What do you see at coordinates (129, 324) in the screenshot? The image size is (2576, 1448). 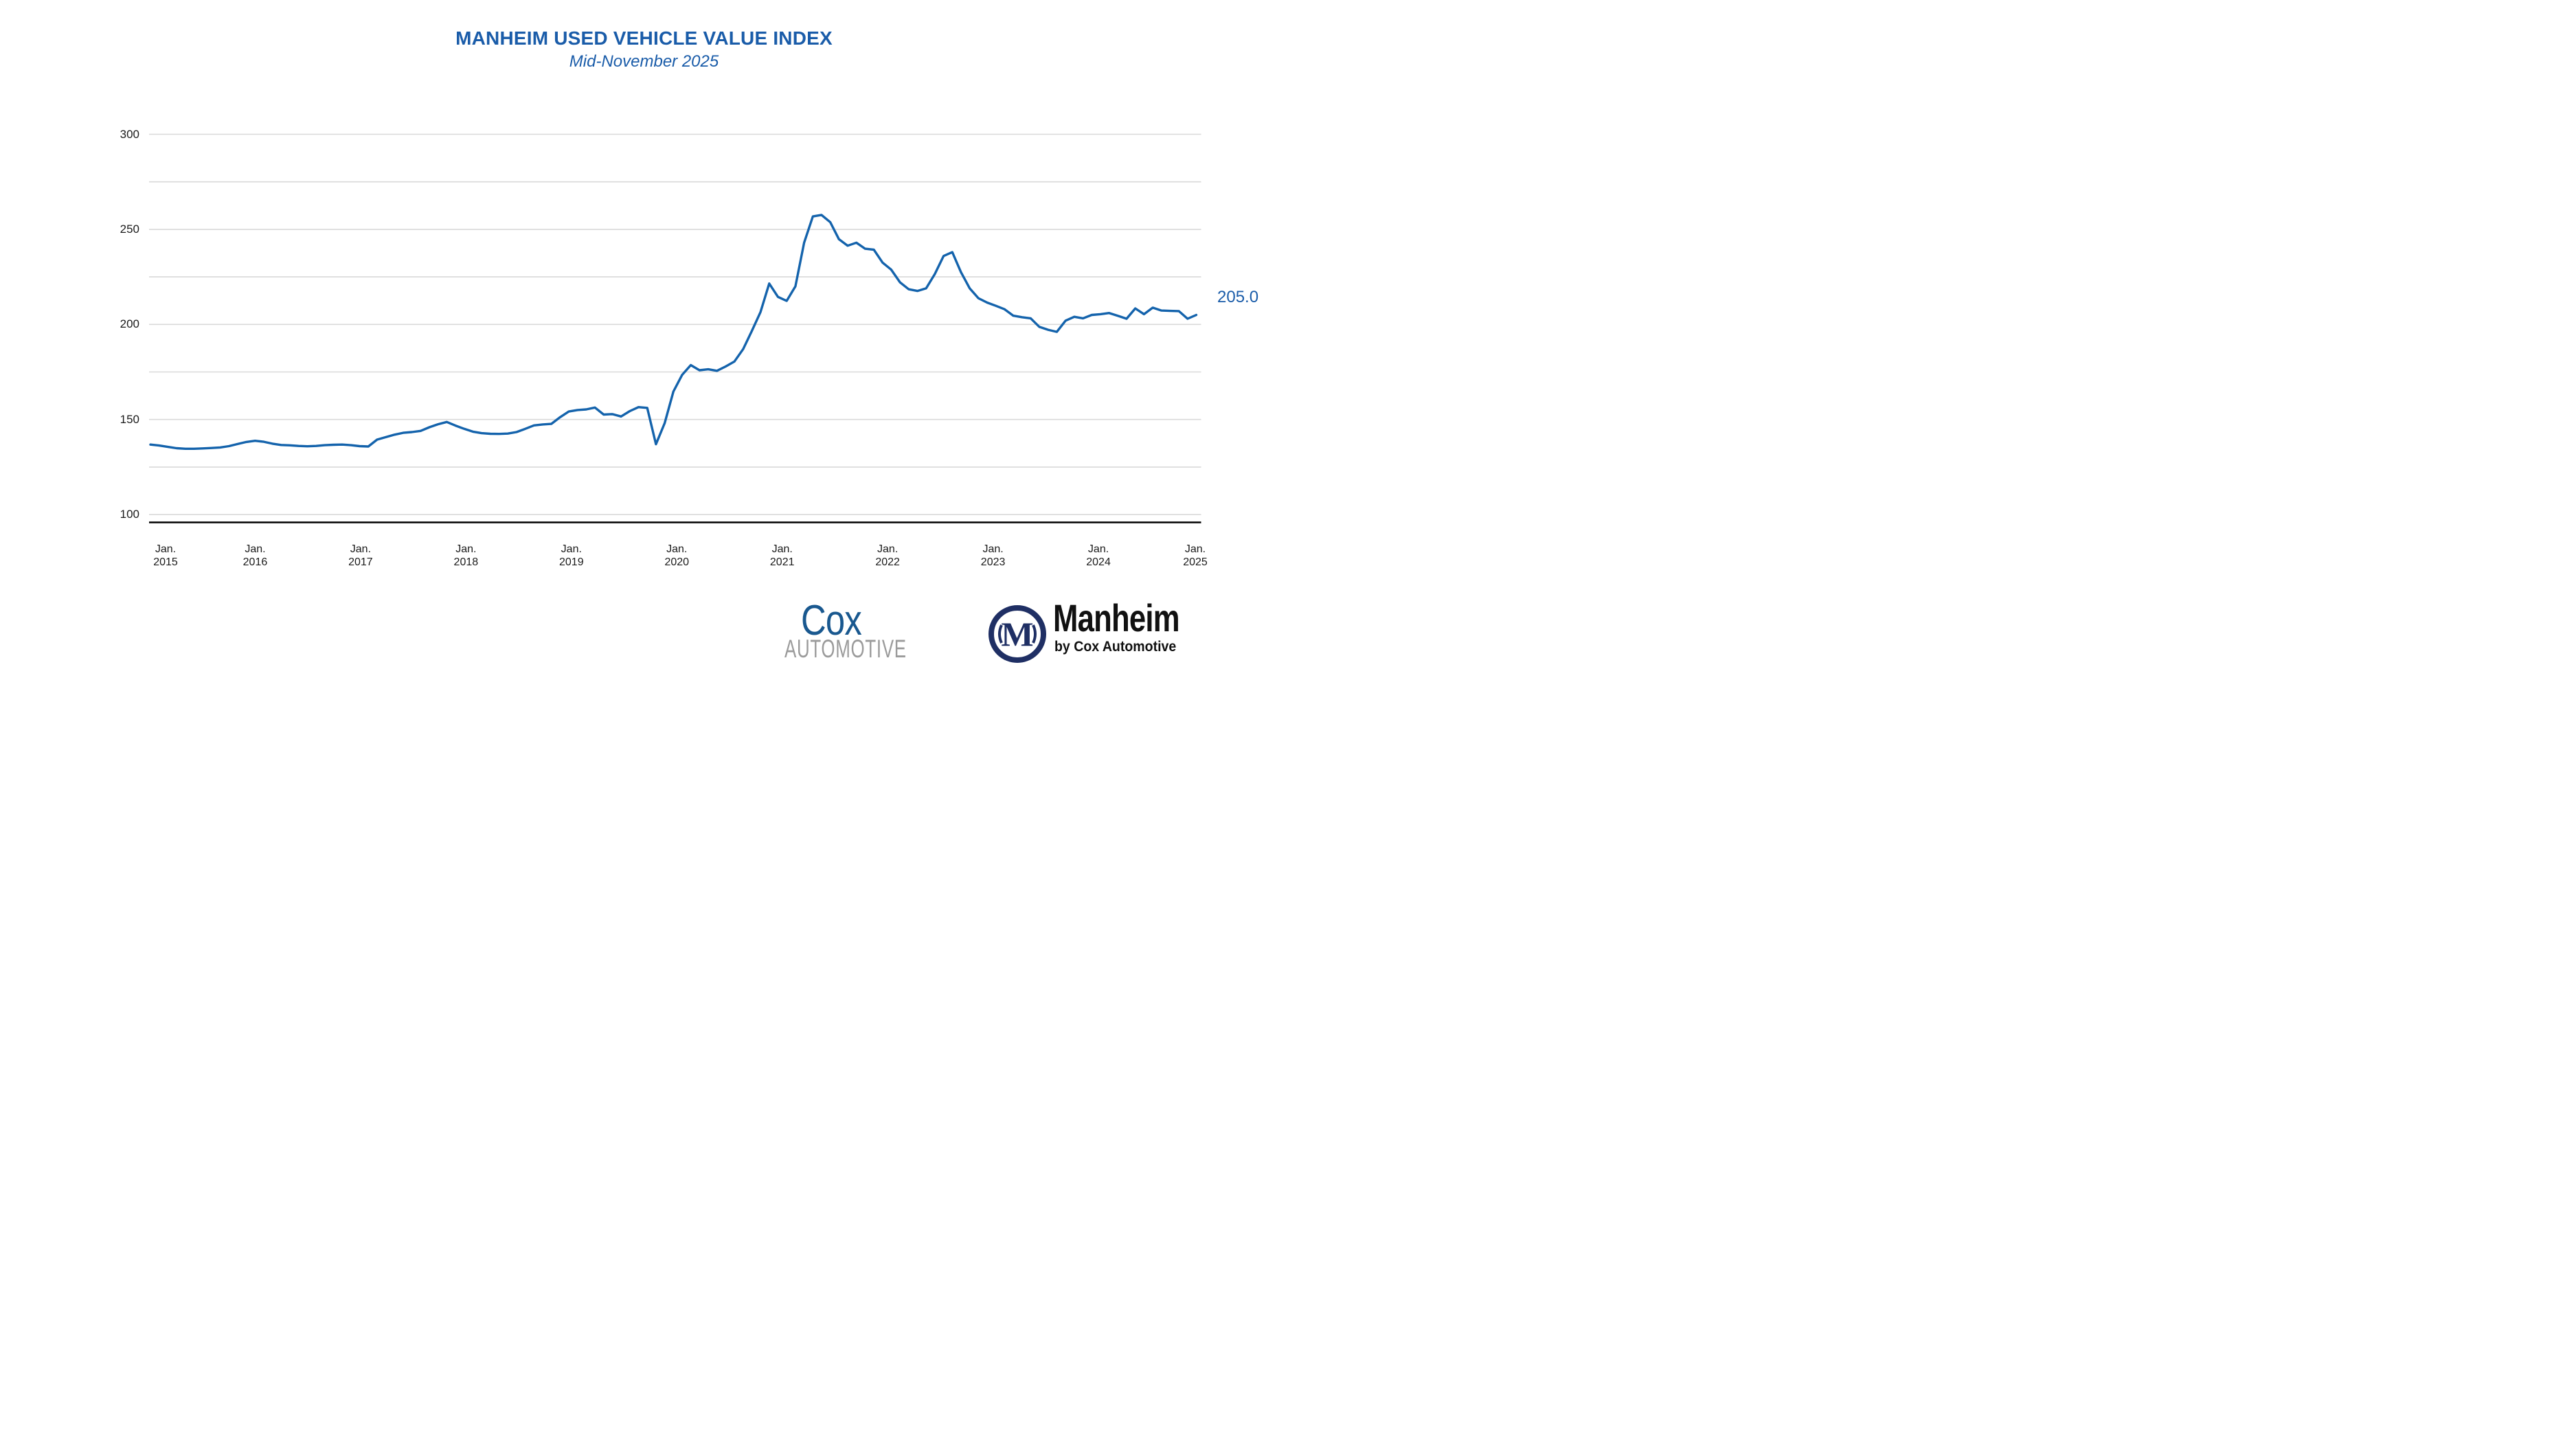 I see `y-axis-label-200: 200` at bounding box center [129, 324].